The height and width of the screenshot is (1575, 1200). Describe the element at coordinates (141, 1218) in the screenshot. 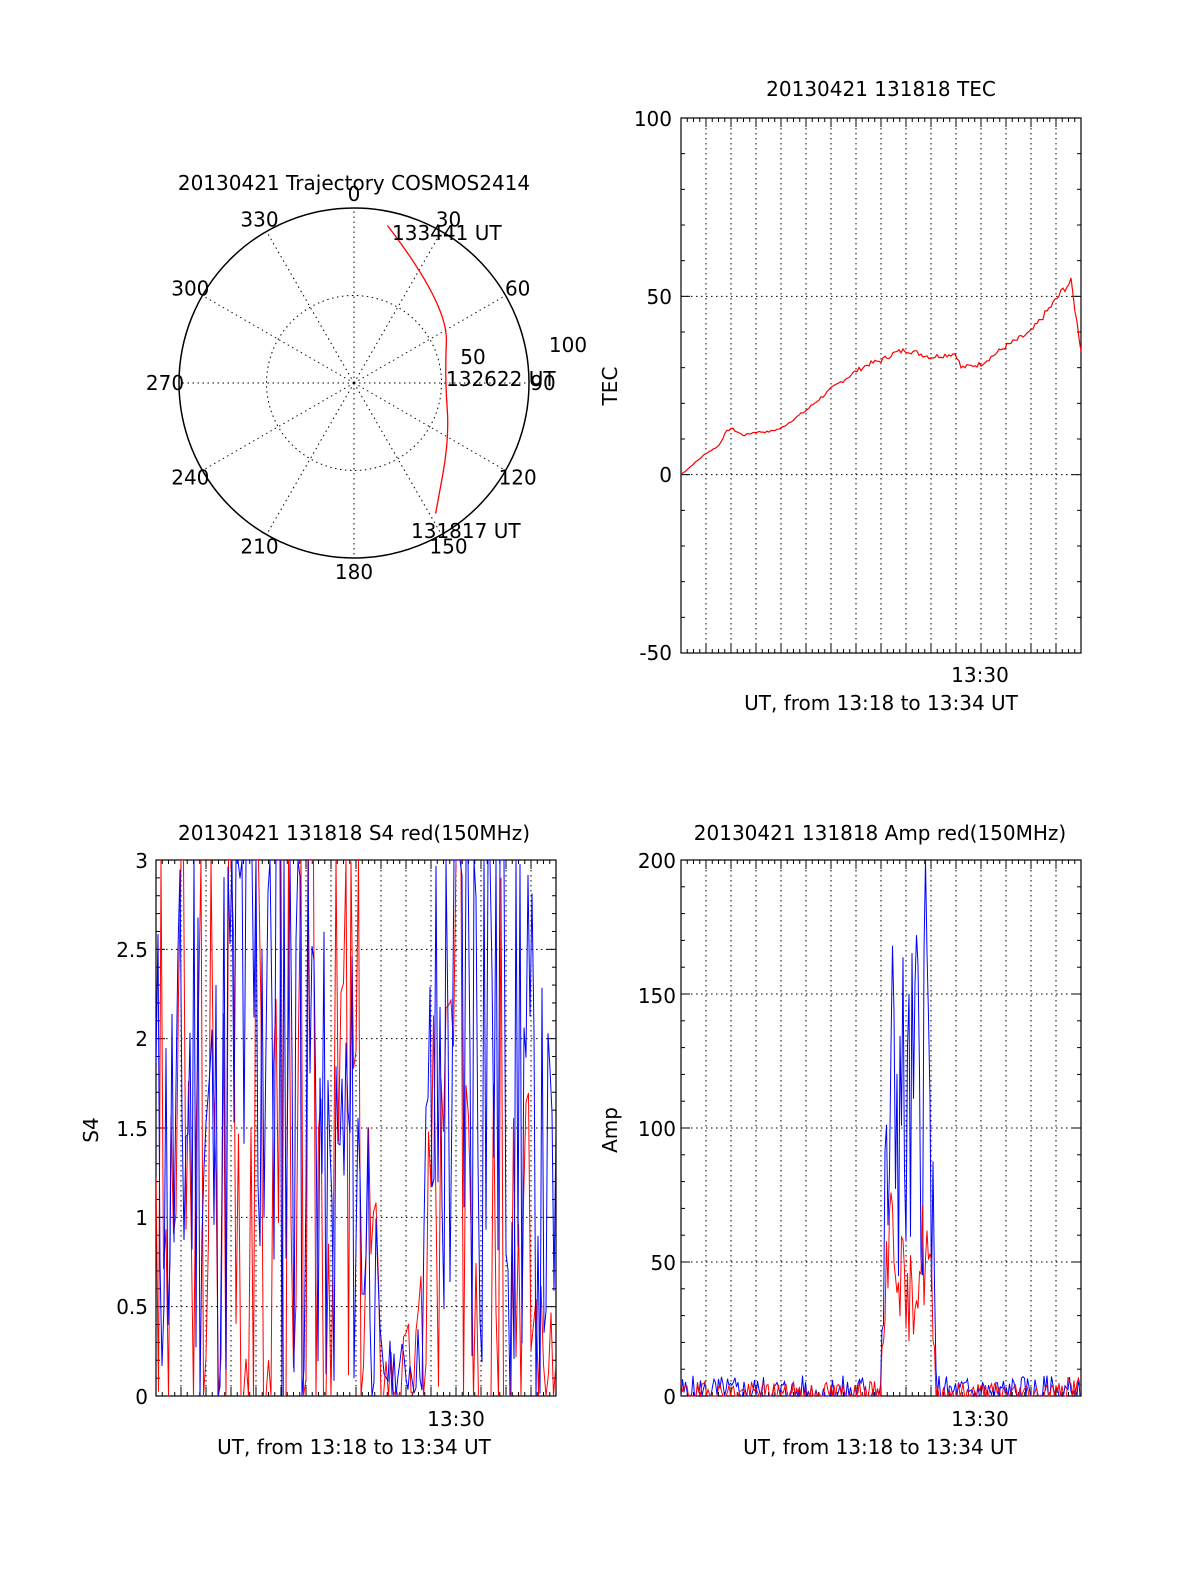

I see `s4-ytick-1: 1` at that location.